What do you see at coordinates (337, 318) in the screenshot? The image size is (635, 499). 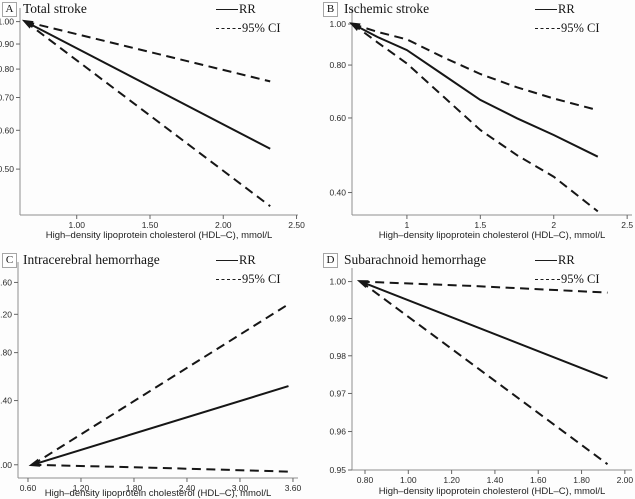 I see `y-tick-label: 0.99` at bounding box center [337, 318].